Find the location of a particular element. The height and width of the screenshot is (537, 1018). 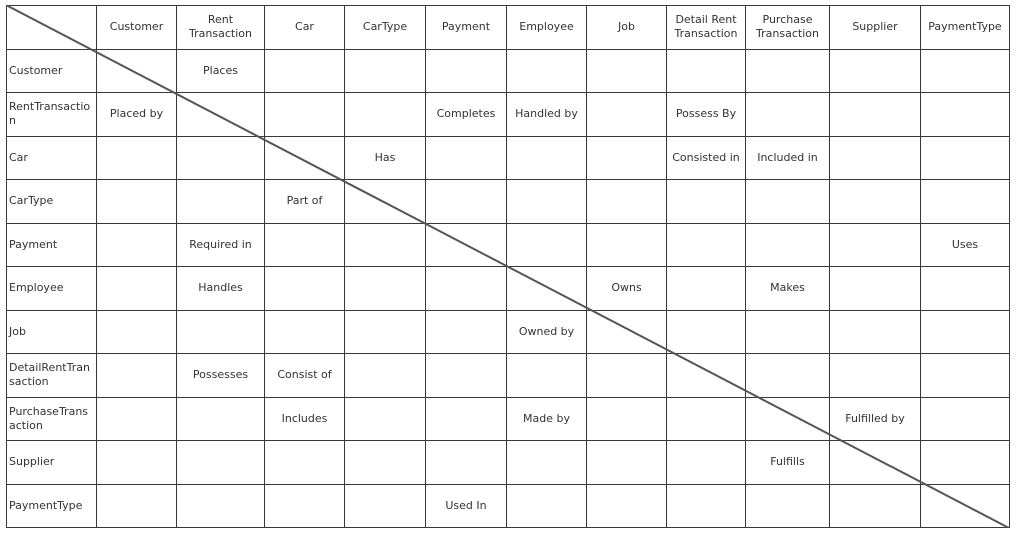

matrix-cell: Makes is located at coordinates (787, 288).